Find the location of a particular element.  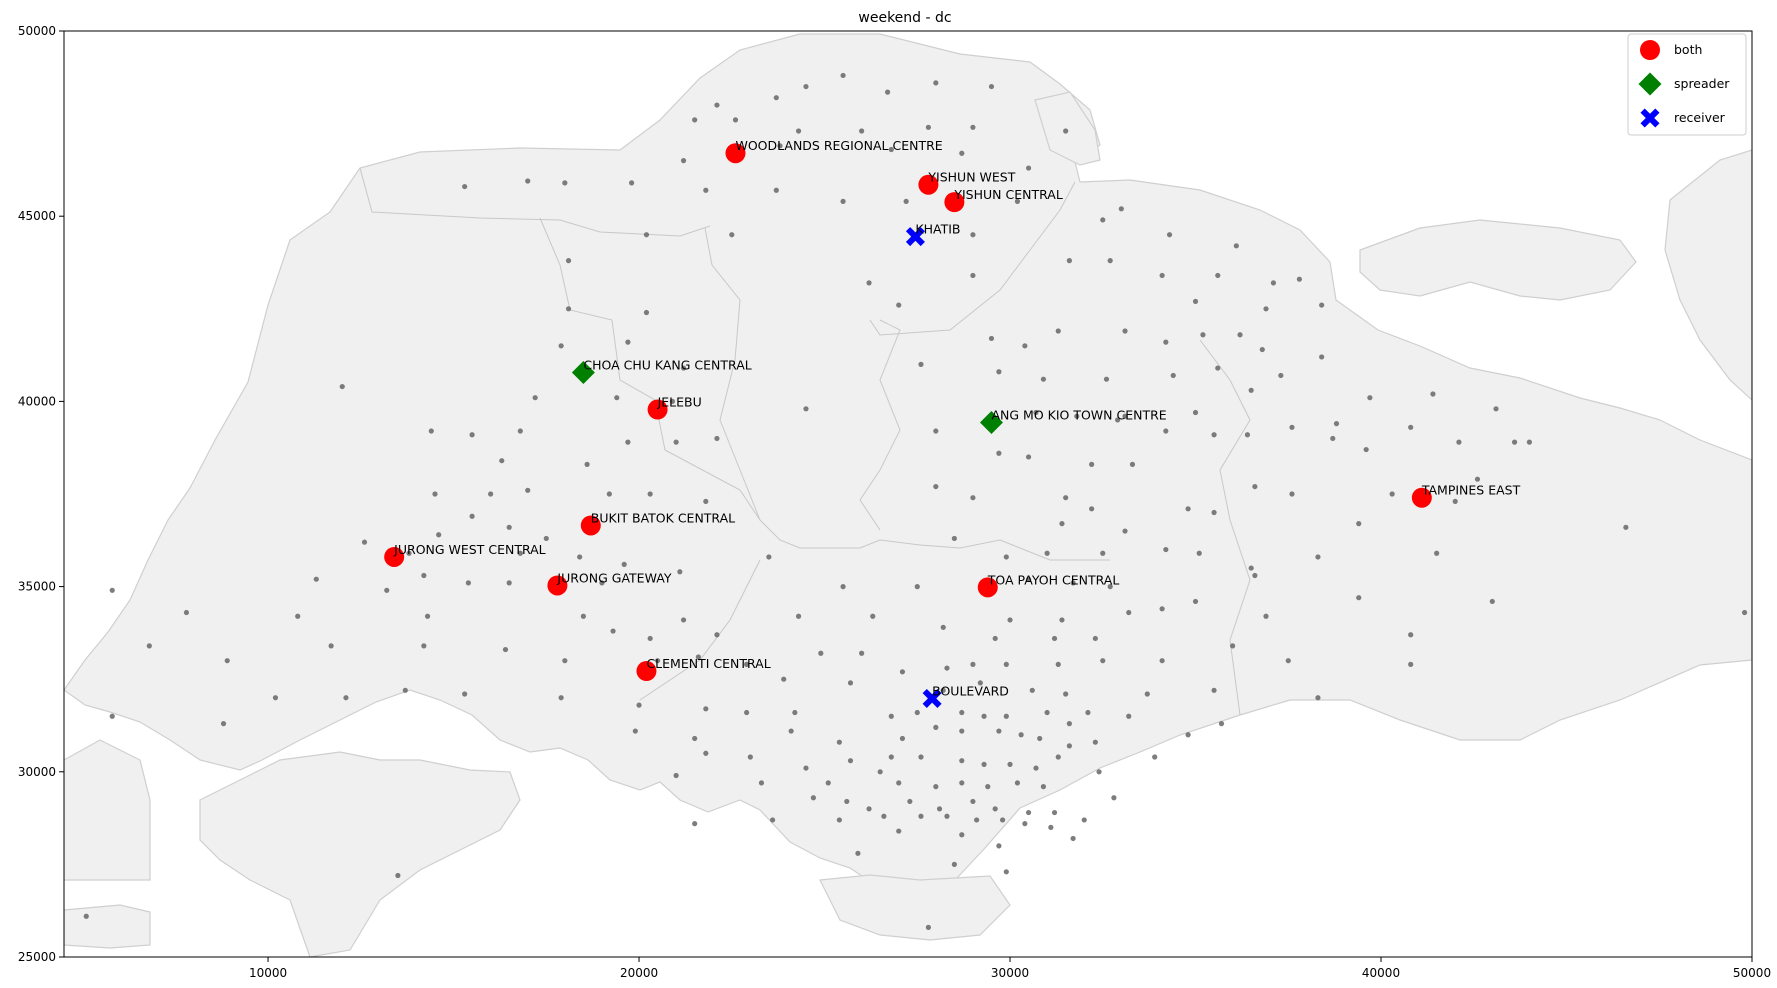

point-label: JURONG WEST CENTRAL is located at coordinates (469, 549).